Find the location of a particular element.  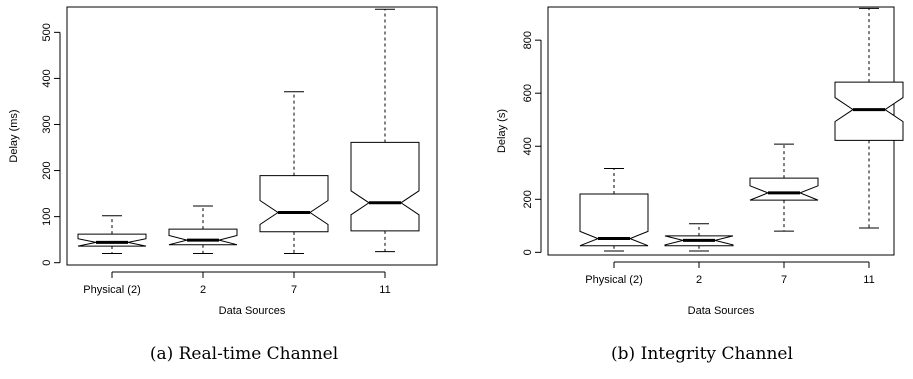

y-axis-label: Delay (s) is located at coordinates (502, 131).